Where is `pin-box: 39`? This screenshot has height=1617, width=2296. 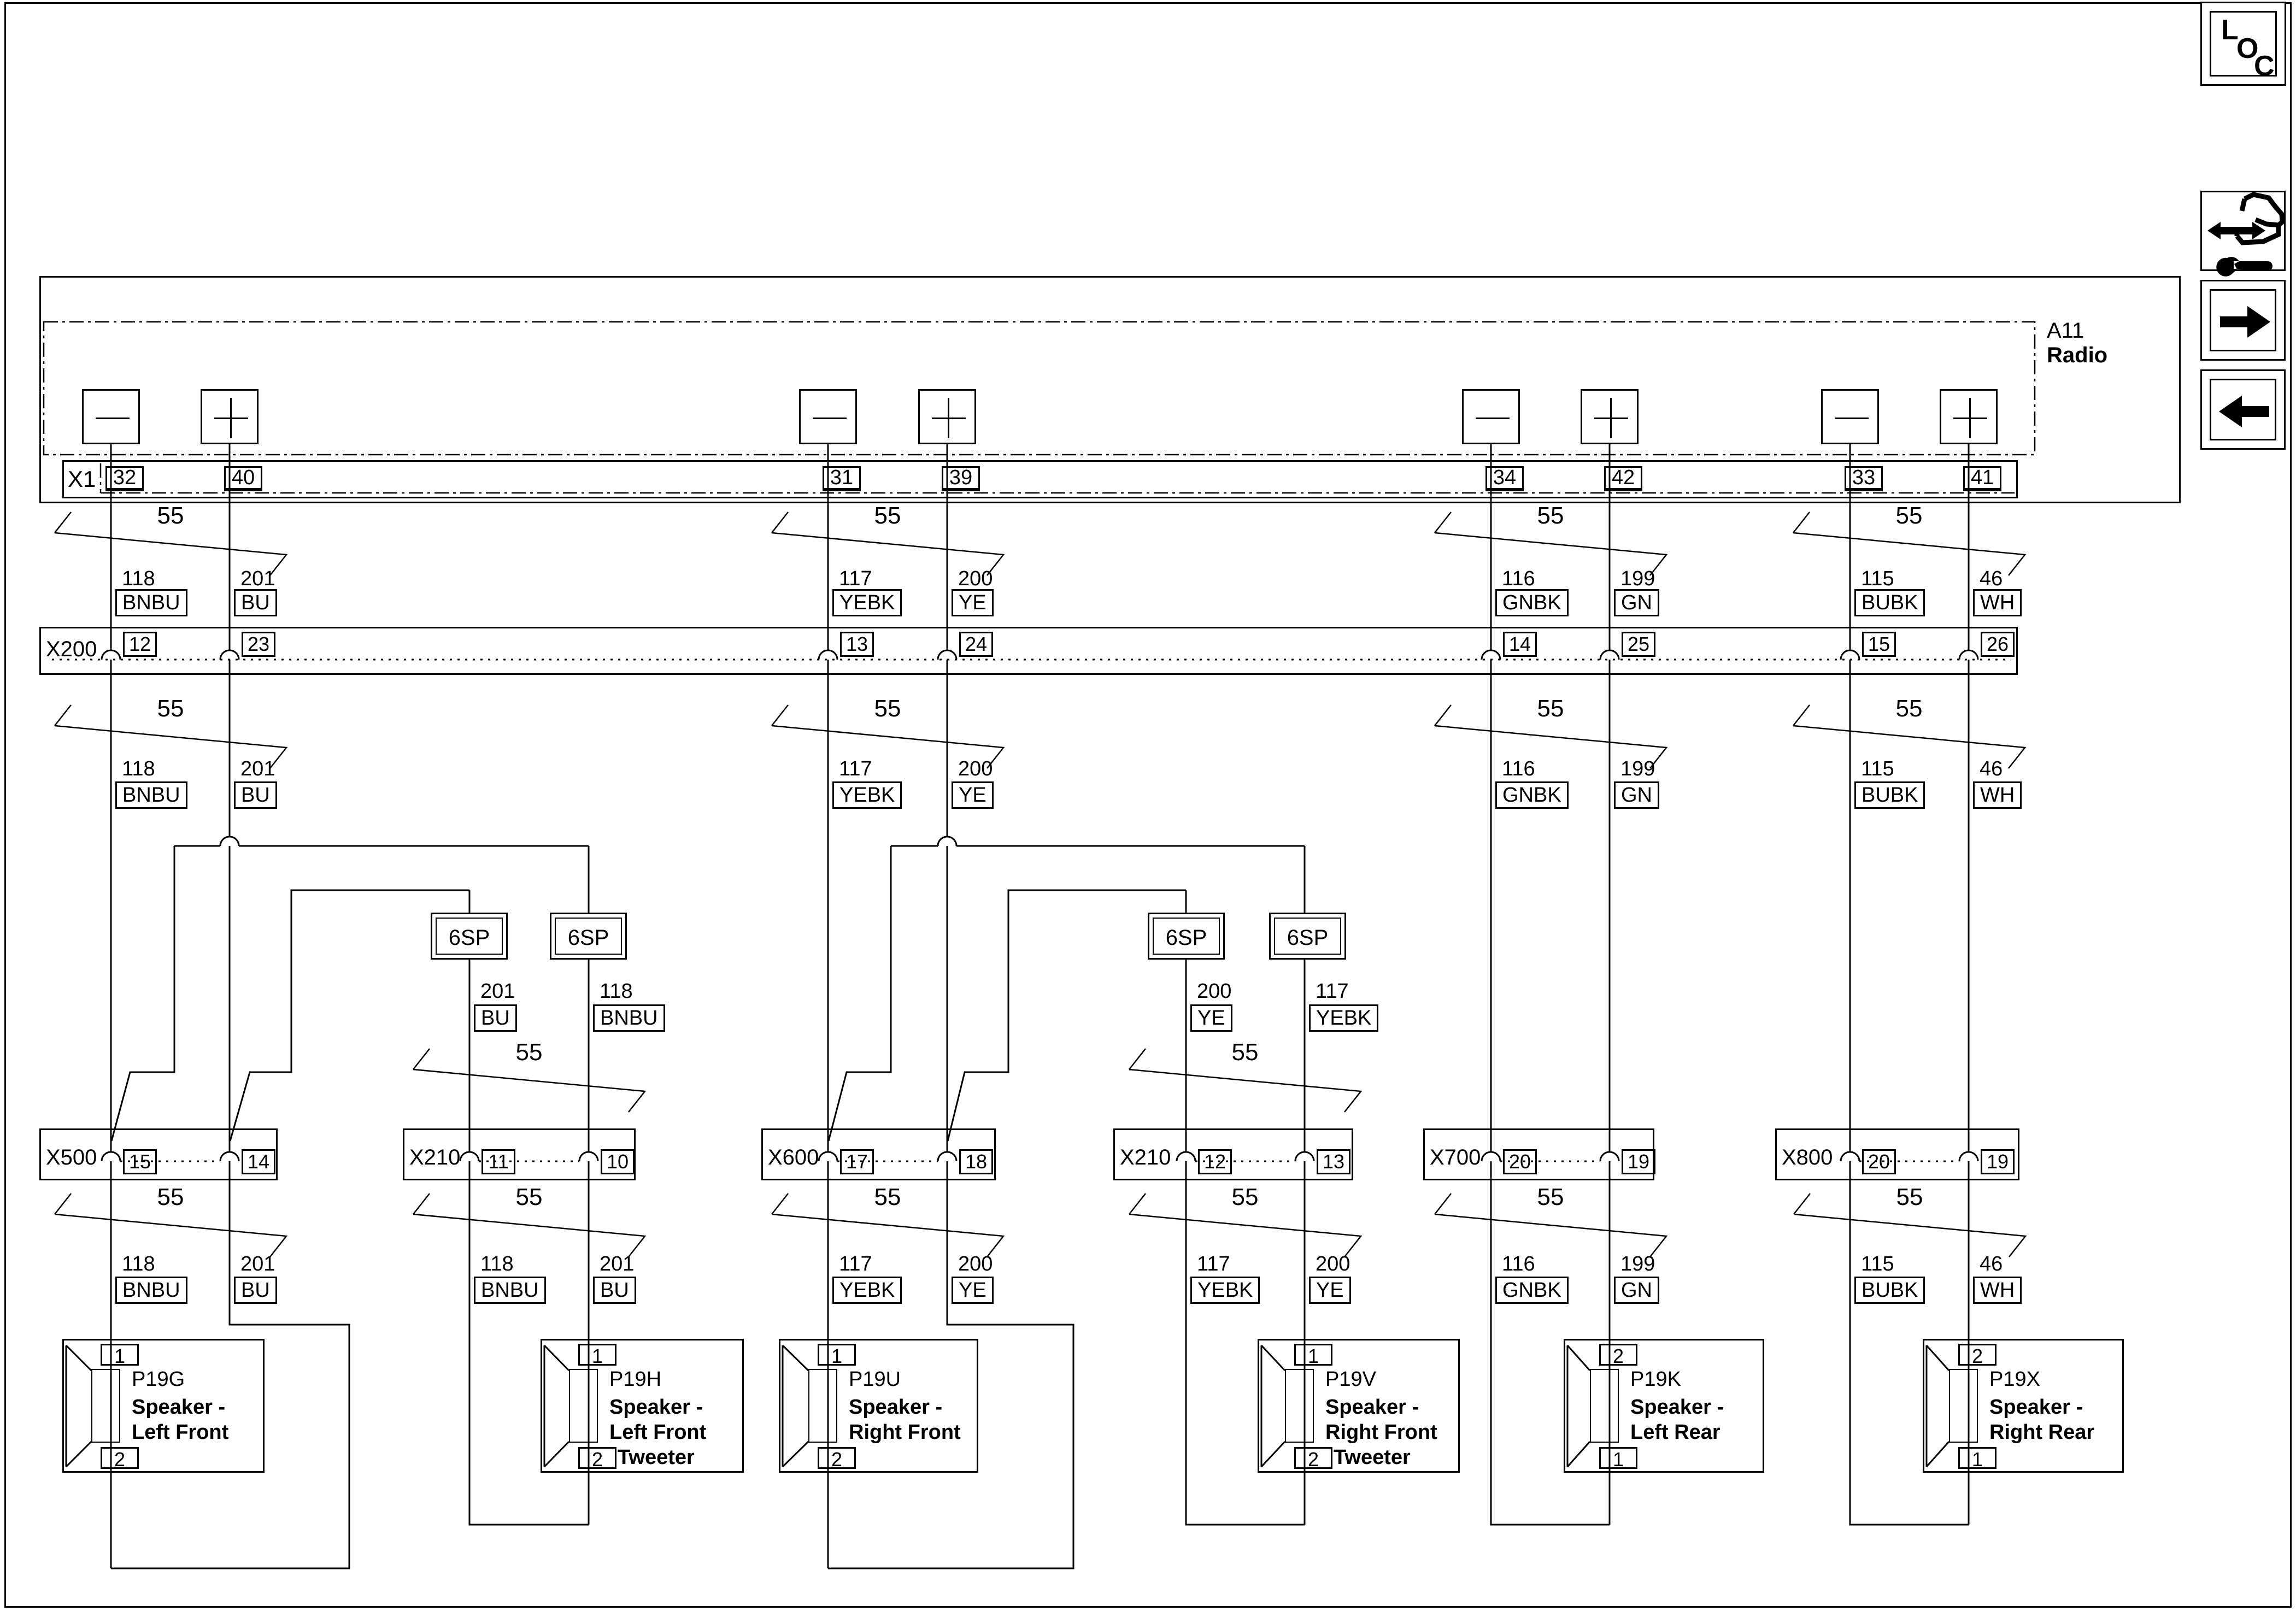
pin-box: 39 is located at coordinates (961, 478).